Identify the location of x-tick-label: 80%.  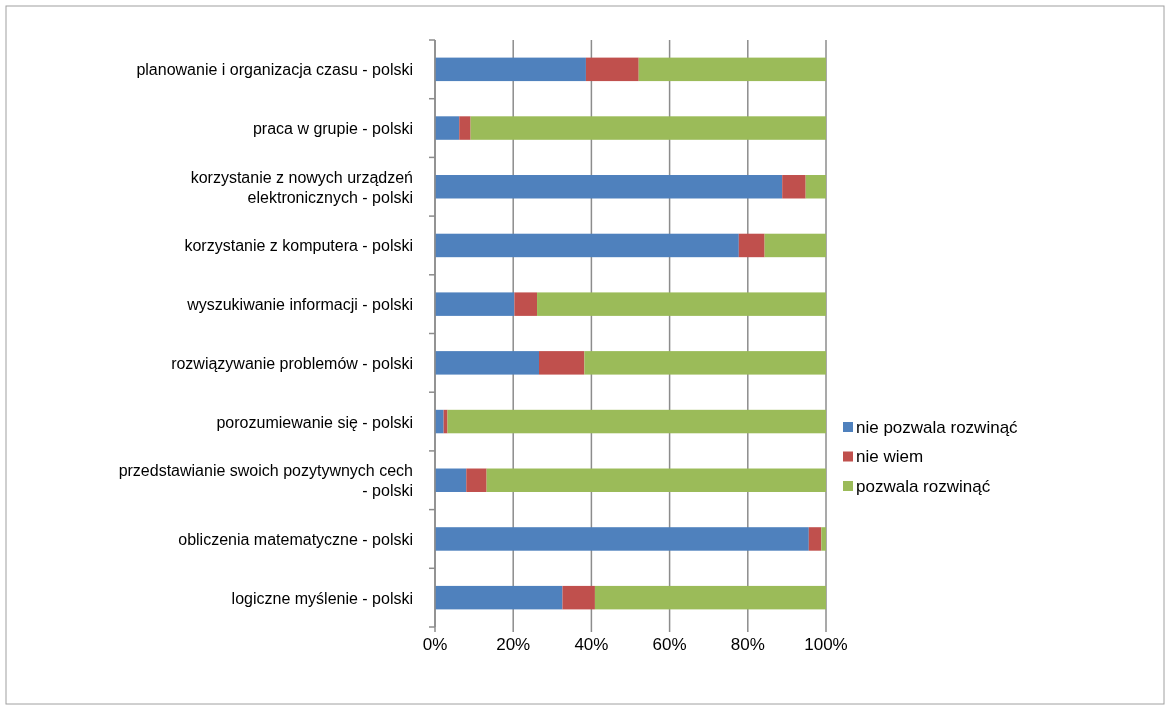
(747, 644).